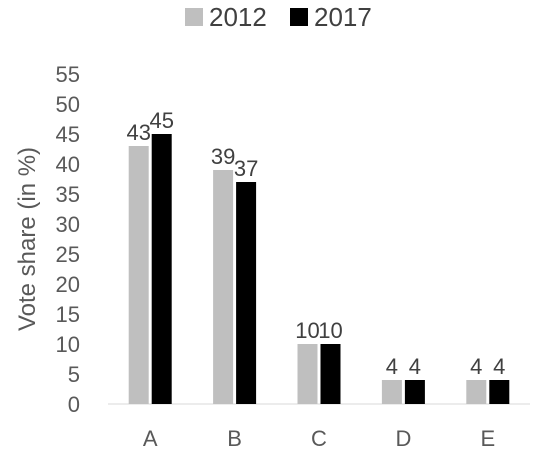 The height and width of the screenshot is (454, 545). I want to click on bar-A-2012, so click(138, 275).